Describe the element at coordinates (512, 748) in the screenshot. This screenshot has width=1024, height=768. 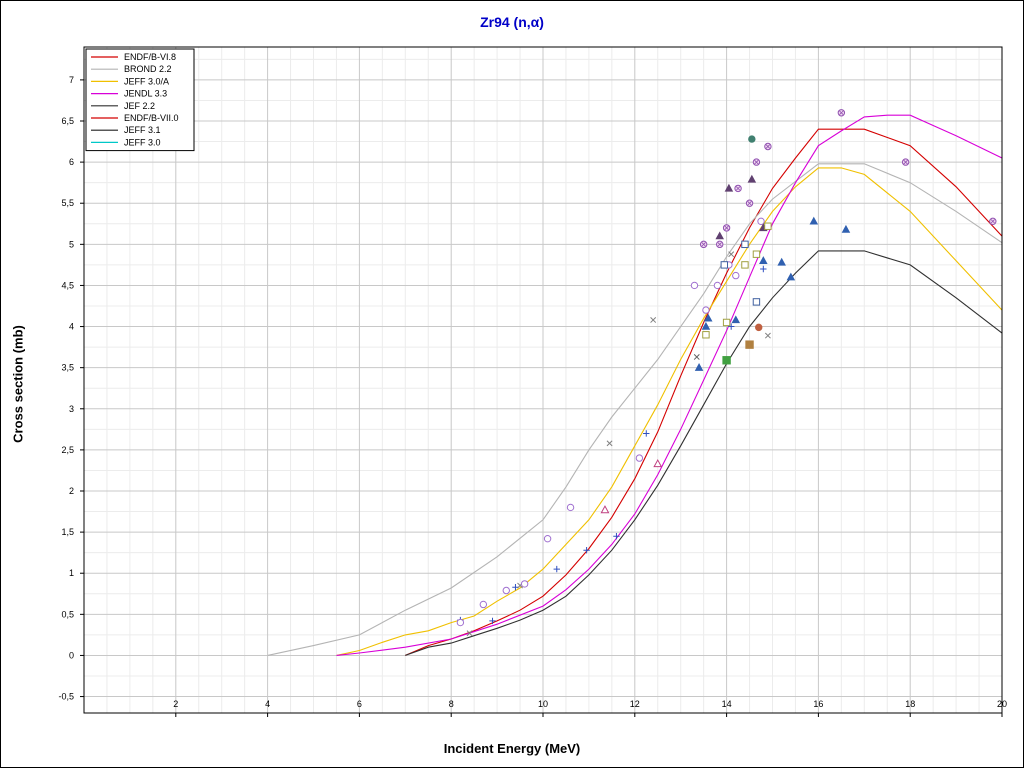
I see `x-axis-label: Incident Energy (MeV)` at that location.